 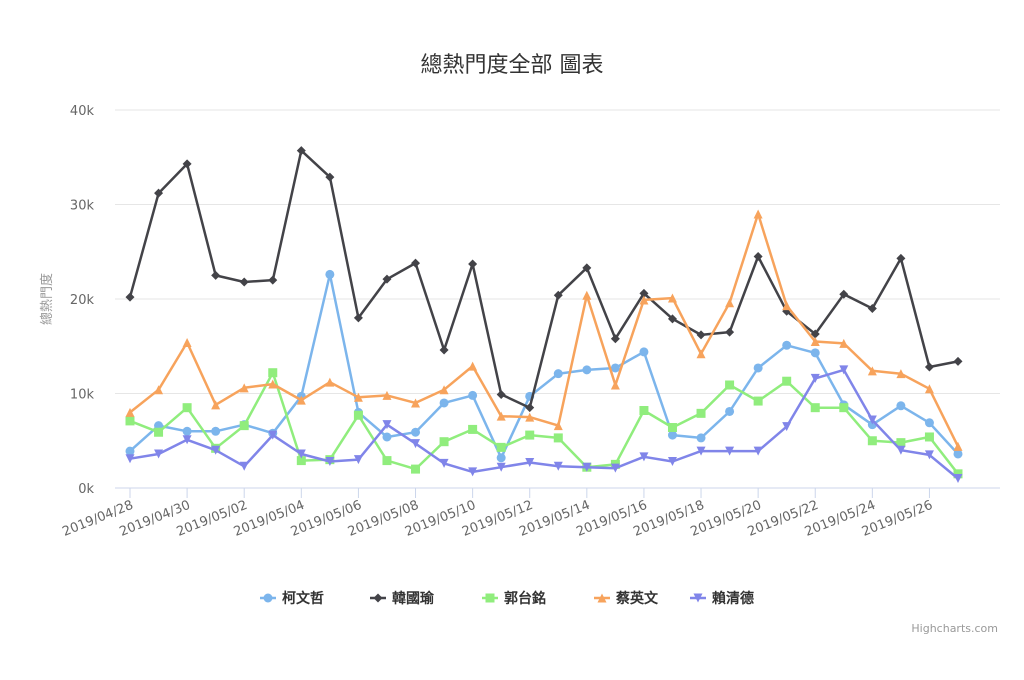 I want to click on credits-link: Highcharts.com, so click(x=954, y=628).